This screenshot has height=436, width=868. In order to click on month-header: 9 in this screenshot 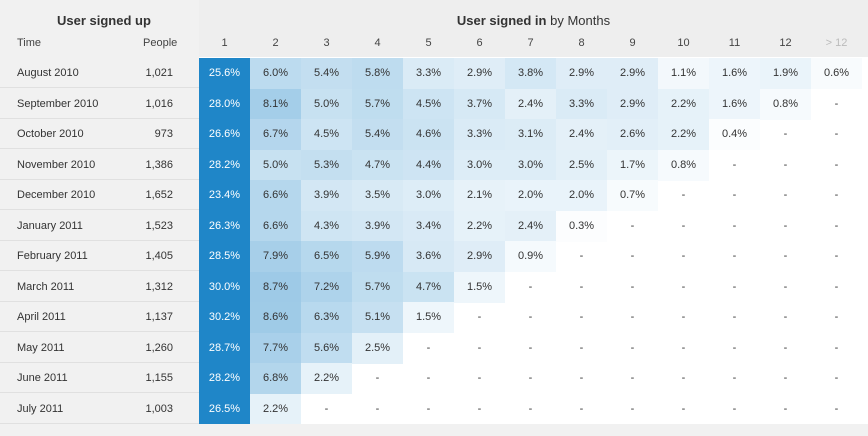, I will do `click(632, 43)`.